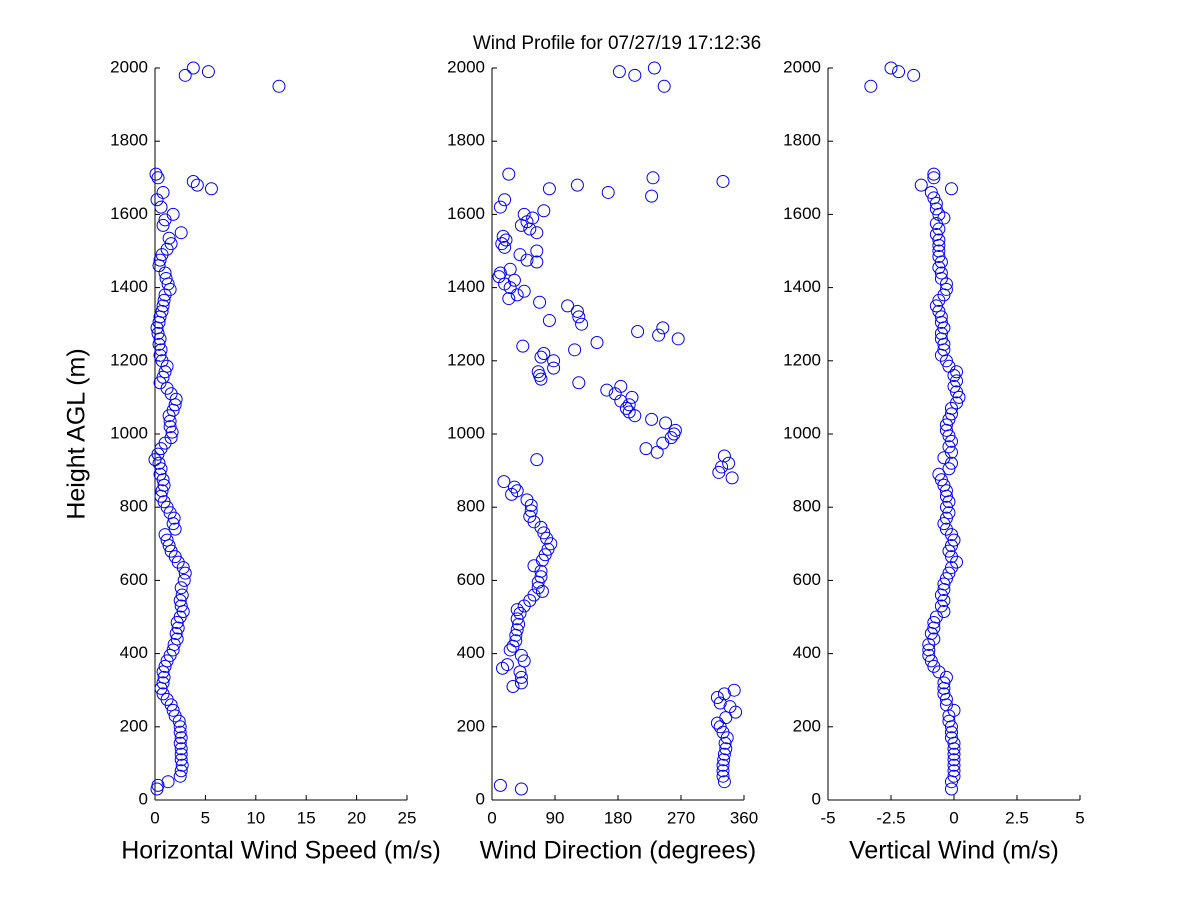 The width and height of the screenshot is (1200, 905). What do you see at coordinates (827, 817) in the screenshot?
I see `x-tick-label: -5` at bounding box center [827, 817].